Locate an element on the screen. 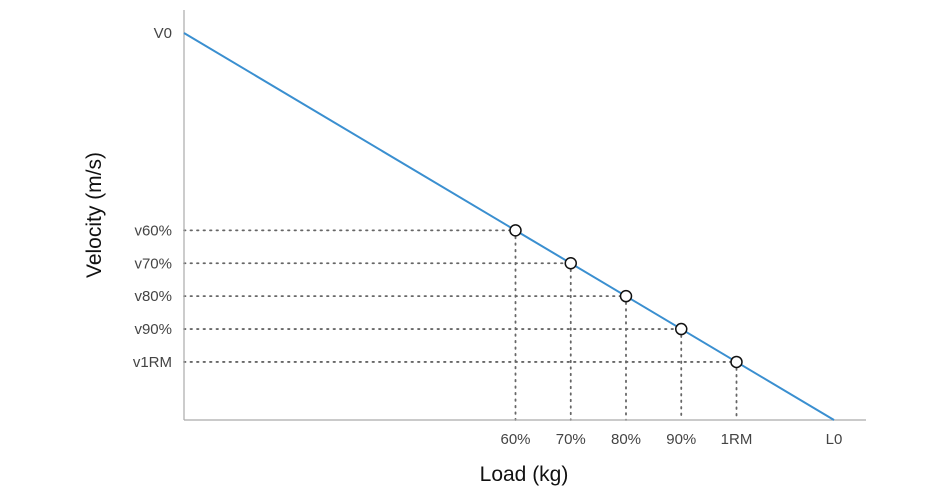 The height and width of the screenshot is (500, 950). y-tick-label: v70% is located at coordinates (153, 263).